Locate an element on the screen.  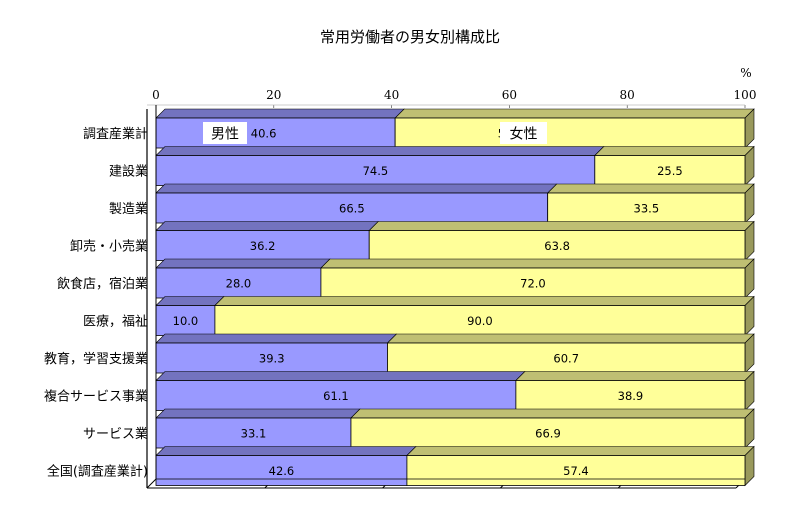
bar-segment-male: 66.5 is located at coordinates (356, 203).